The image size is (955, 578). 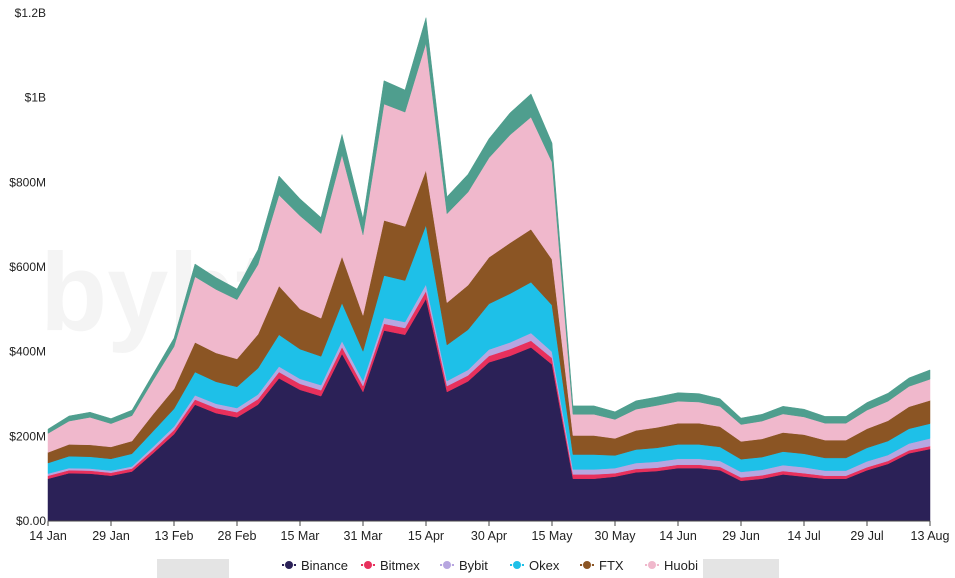 What do you see at coordinates (35, 98) in the screenshot?
I see `y-tick-label: $1B` at bounding box center [35, 98].